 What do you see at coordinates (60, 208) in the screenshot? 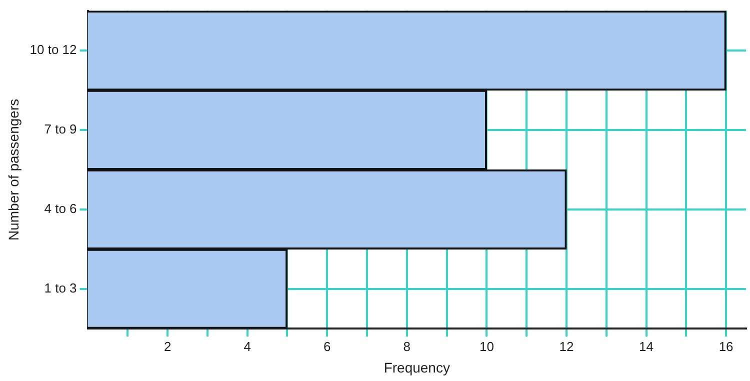
I see `y-tick-label: 4 to 6` at bounding box center [60, 208].